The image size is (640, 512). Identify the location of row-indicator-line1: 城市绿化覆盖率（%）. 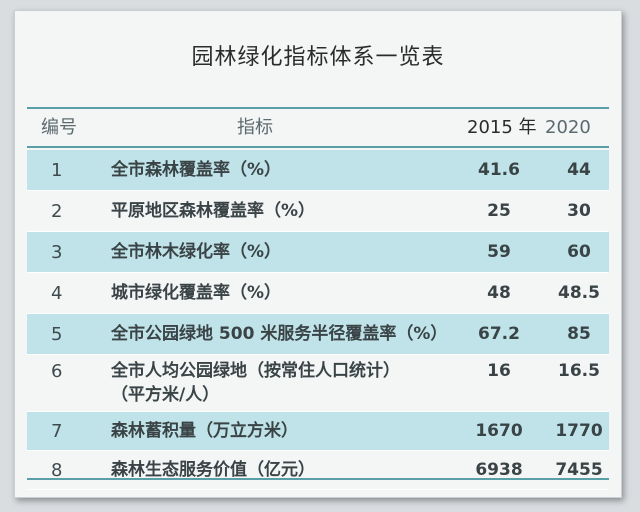
(196, 293).